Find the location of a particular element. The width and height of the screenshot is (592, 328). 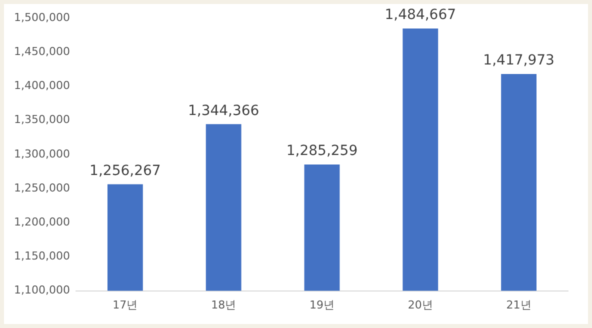

x-tick-label: 19년 is located at coordinates (321, 305).